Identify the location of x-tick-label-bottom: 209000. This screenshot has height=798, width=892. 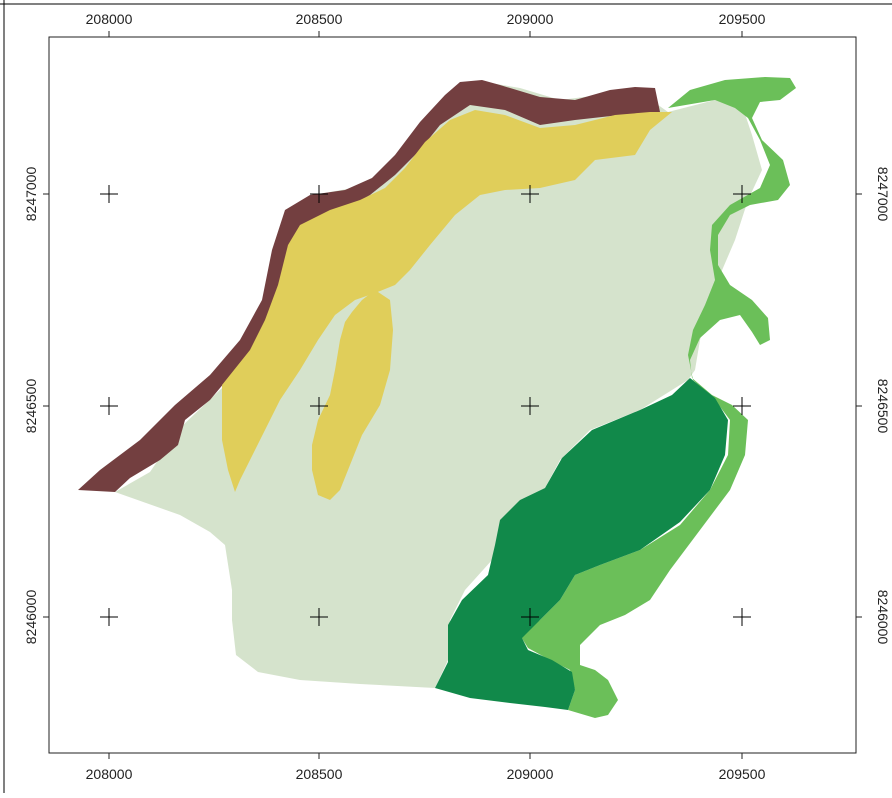
(530, 774).